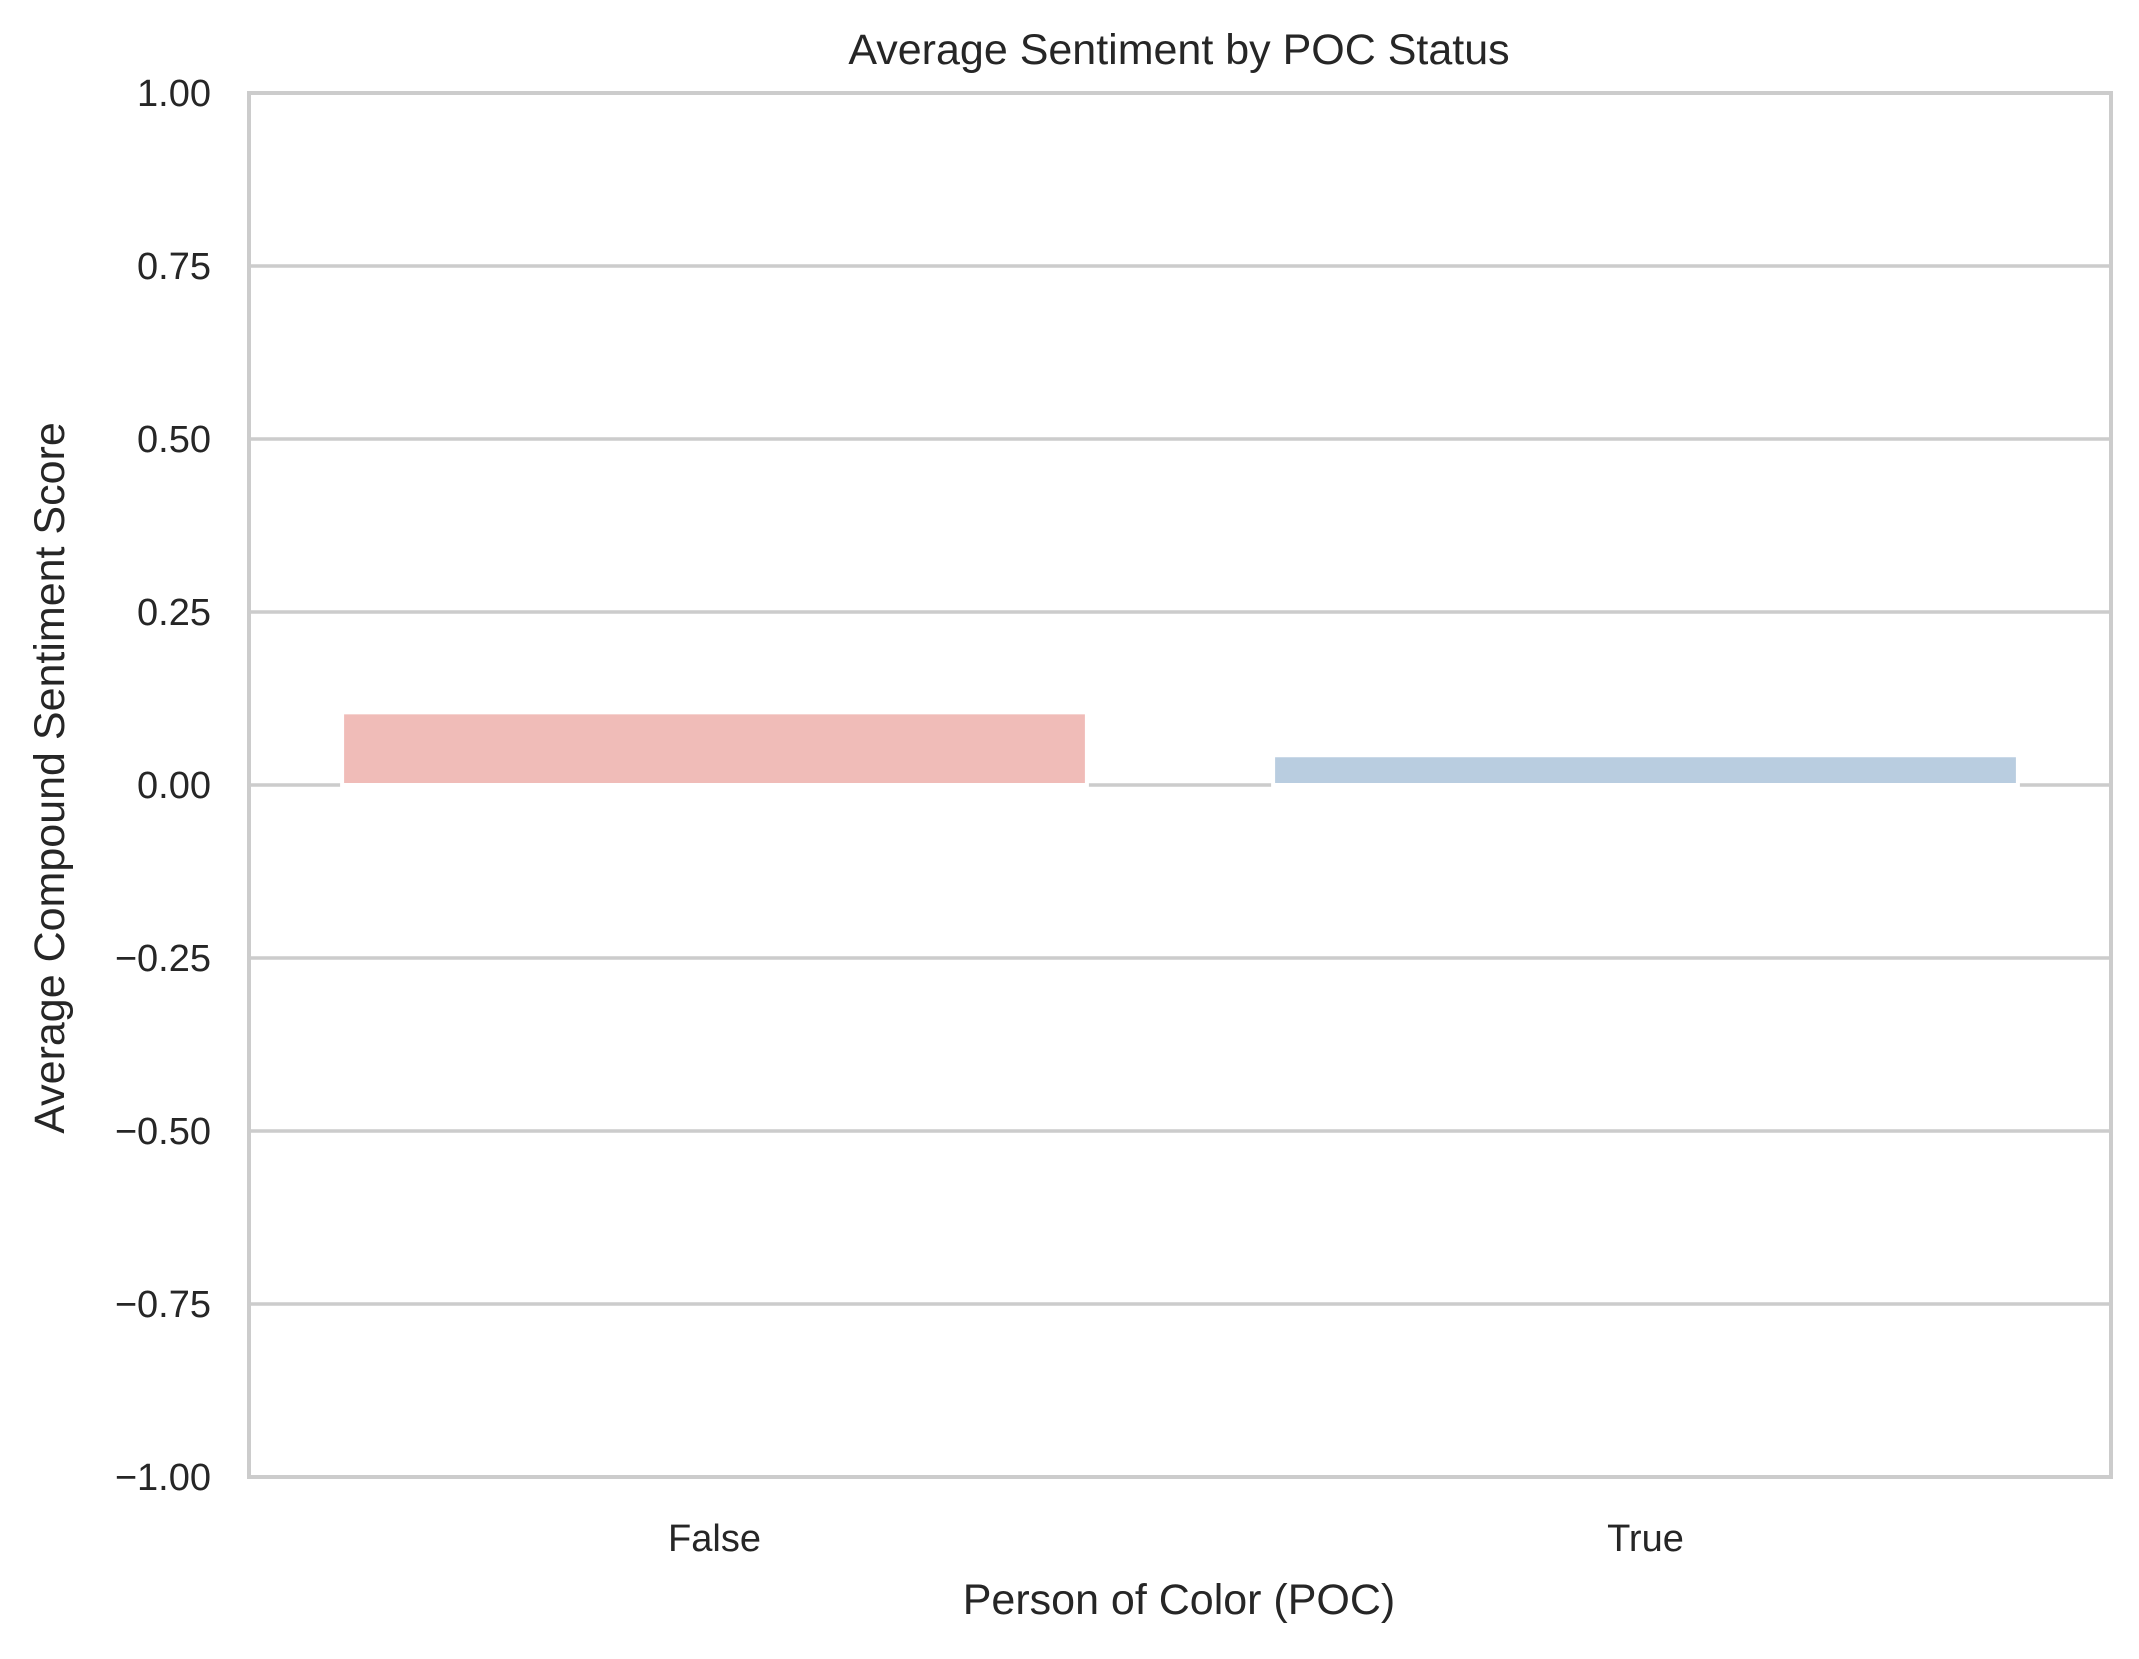 This screenshot has height=1659, width=2139. What do you see at coordinates (174, 786) in the screenshot?
I see `y-tick-label: 0.00` at bounding box center [174, 786].